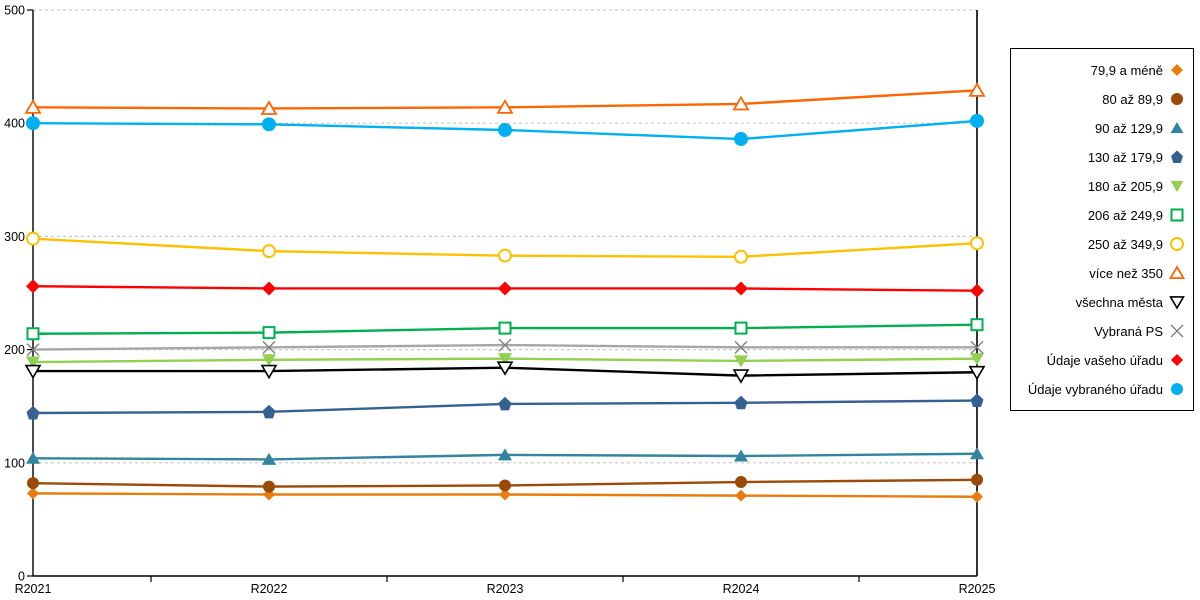 The image size is (1200, 600). I want to click on legend-item: Údaje vašeho úřadu, so click(1100, 360).